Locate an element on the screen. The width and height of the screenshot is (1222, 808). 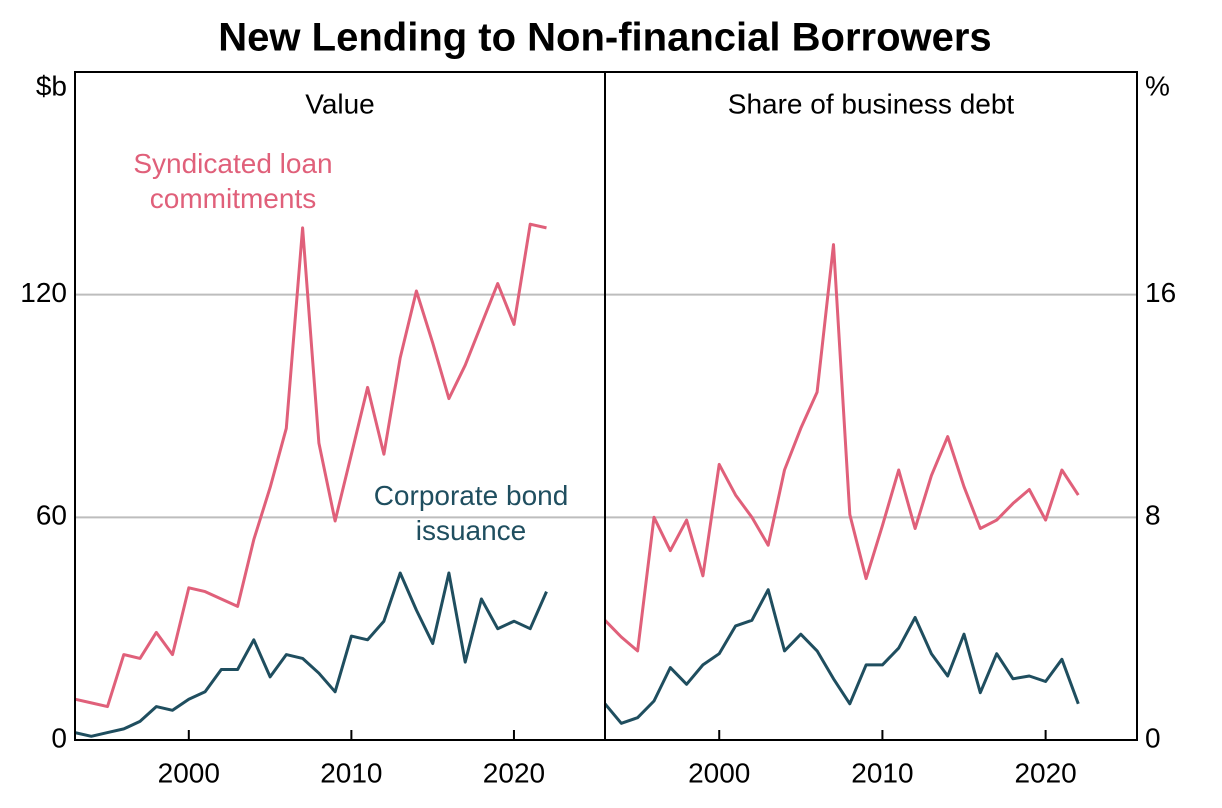
y-tick-label: 60 is located at coordinates (51, 515).